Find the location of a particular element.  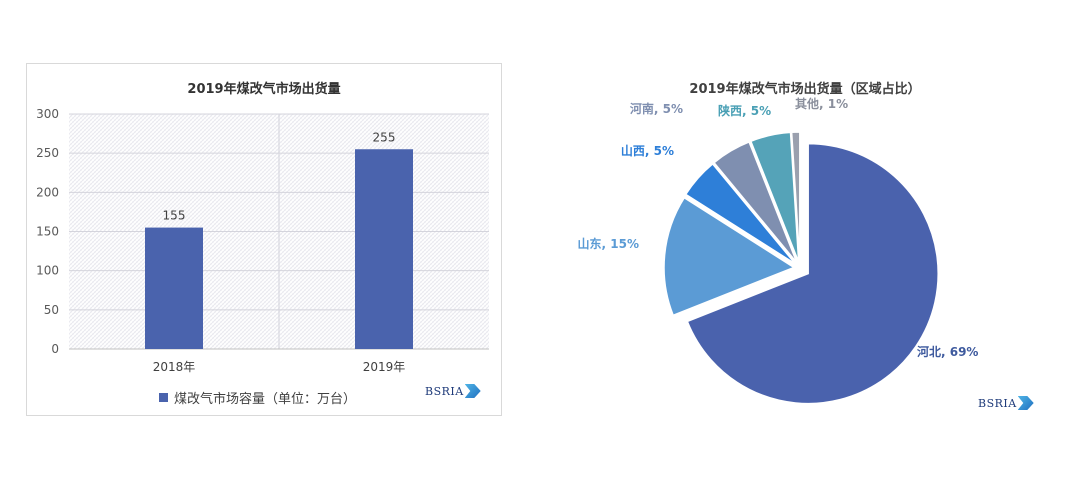

y-tick-label: 100 is located at coordinates (47, 271).